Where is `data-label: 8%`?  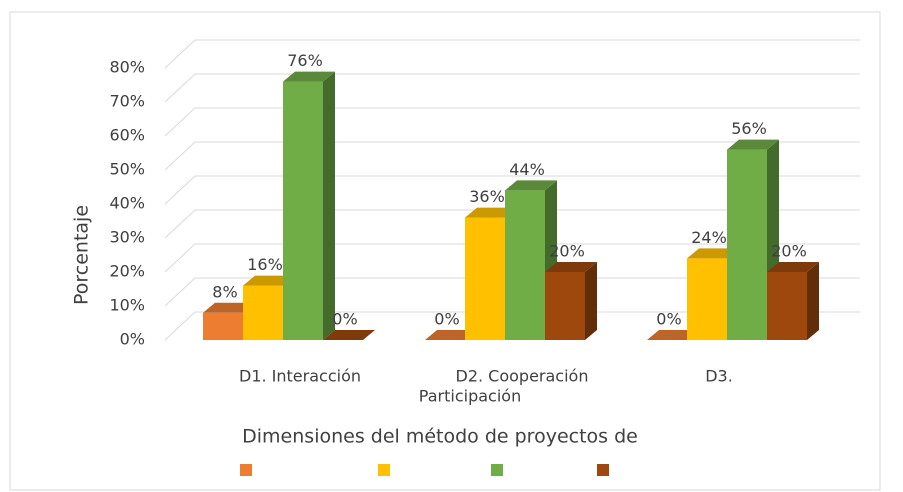
data-label: 8% is located at coordinates (224, 291).